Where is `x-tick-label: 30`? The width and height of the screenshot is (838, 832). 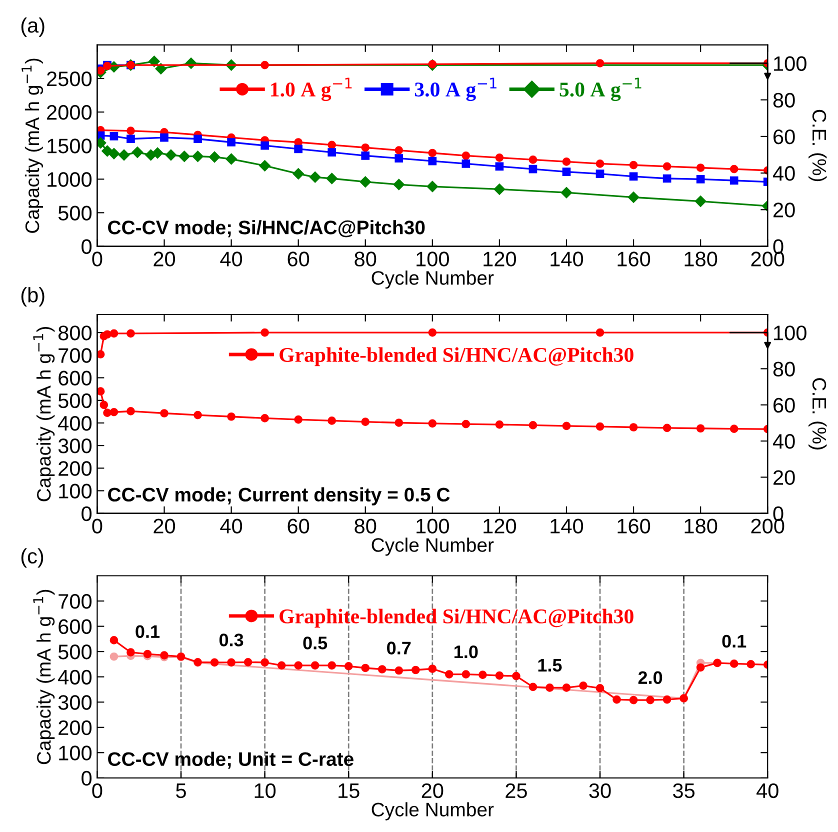
x-tick-label: 30 is located at coordinates (600, 790).